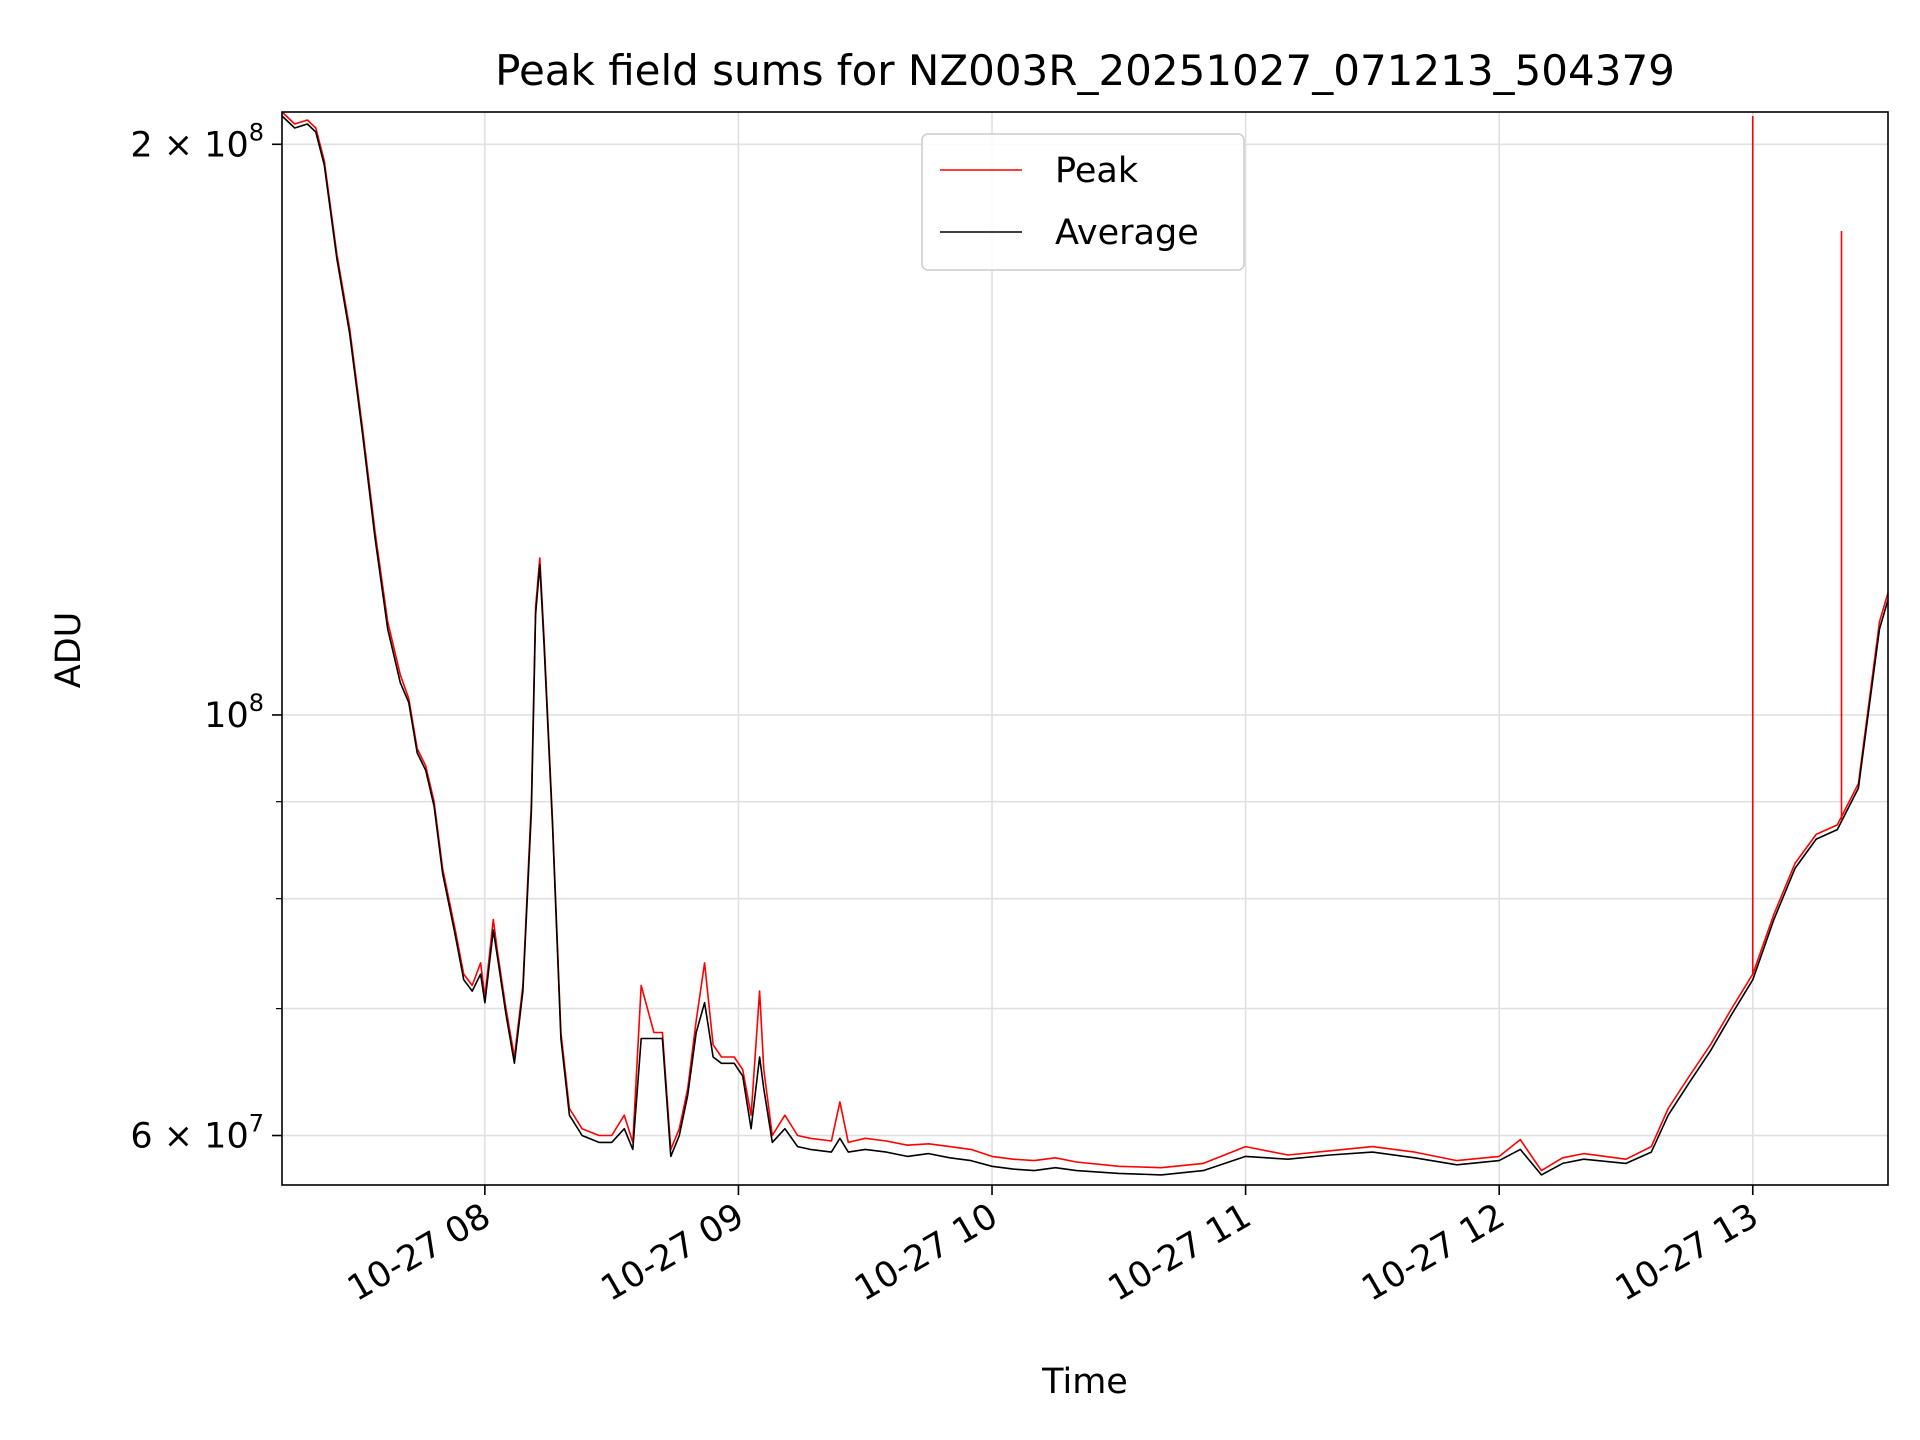 The image size is (1920, 1440). I want to click on x-tick-label: 10-27 09, so click(673, 1252).